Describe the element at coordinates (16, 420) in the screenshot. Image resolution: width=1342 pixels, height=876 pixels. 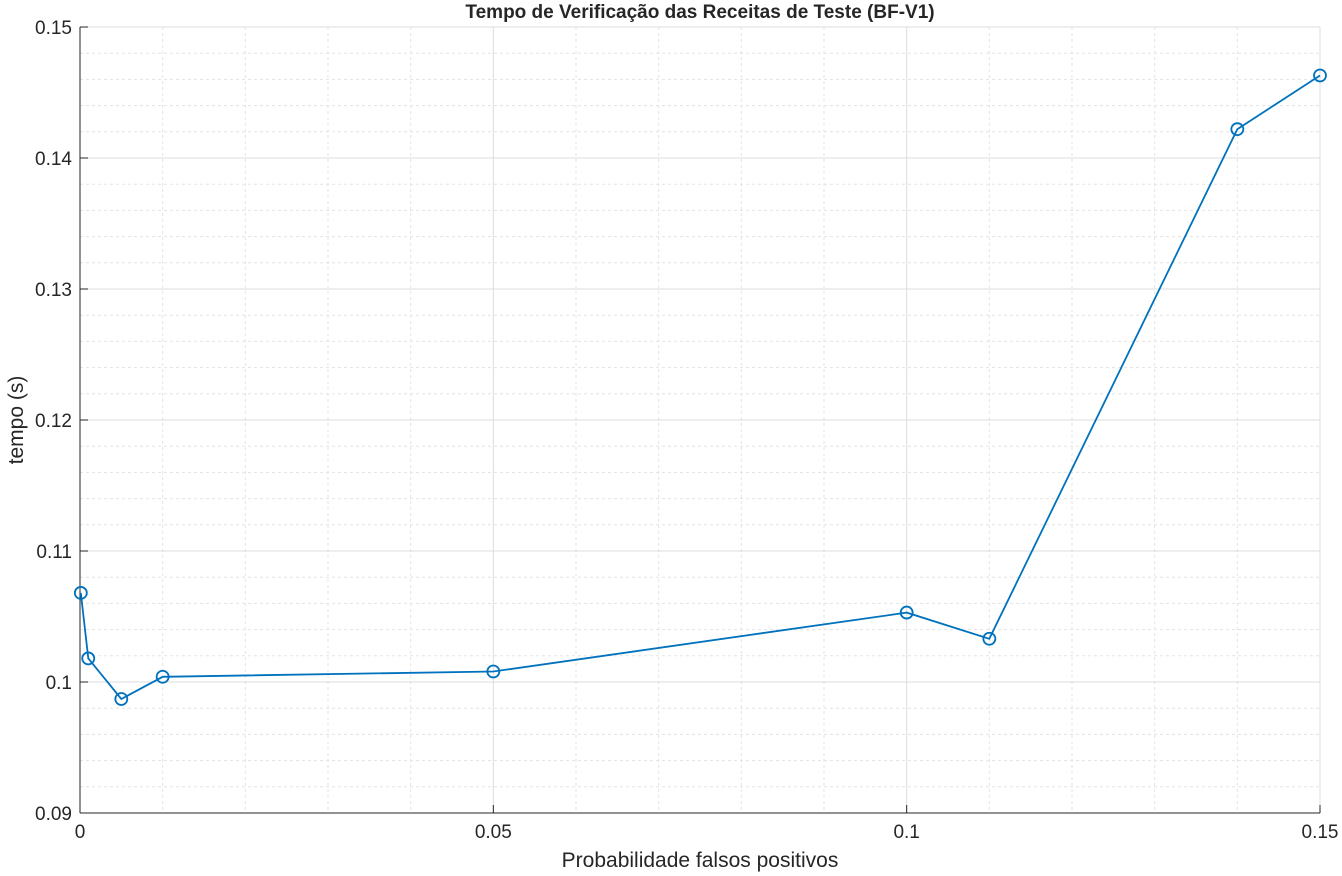
I see `y-axis-label: tempo (s)` at that location.